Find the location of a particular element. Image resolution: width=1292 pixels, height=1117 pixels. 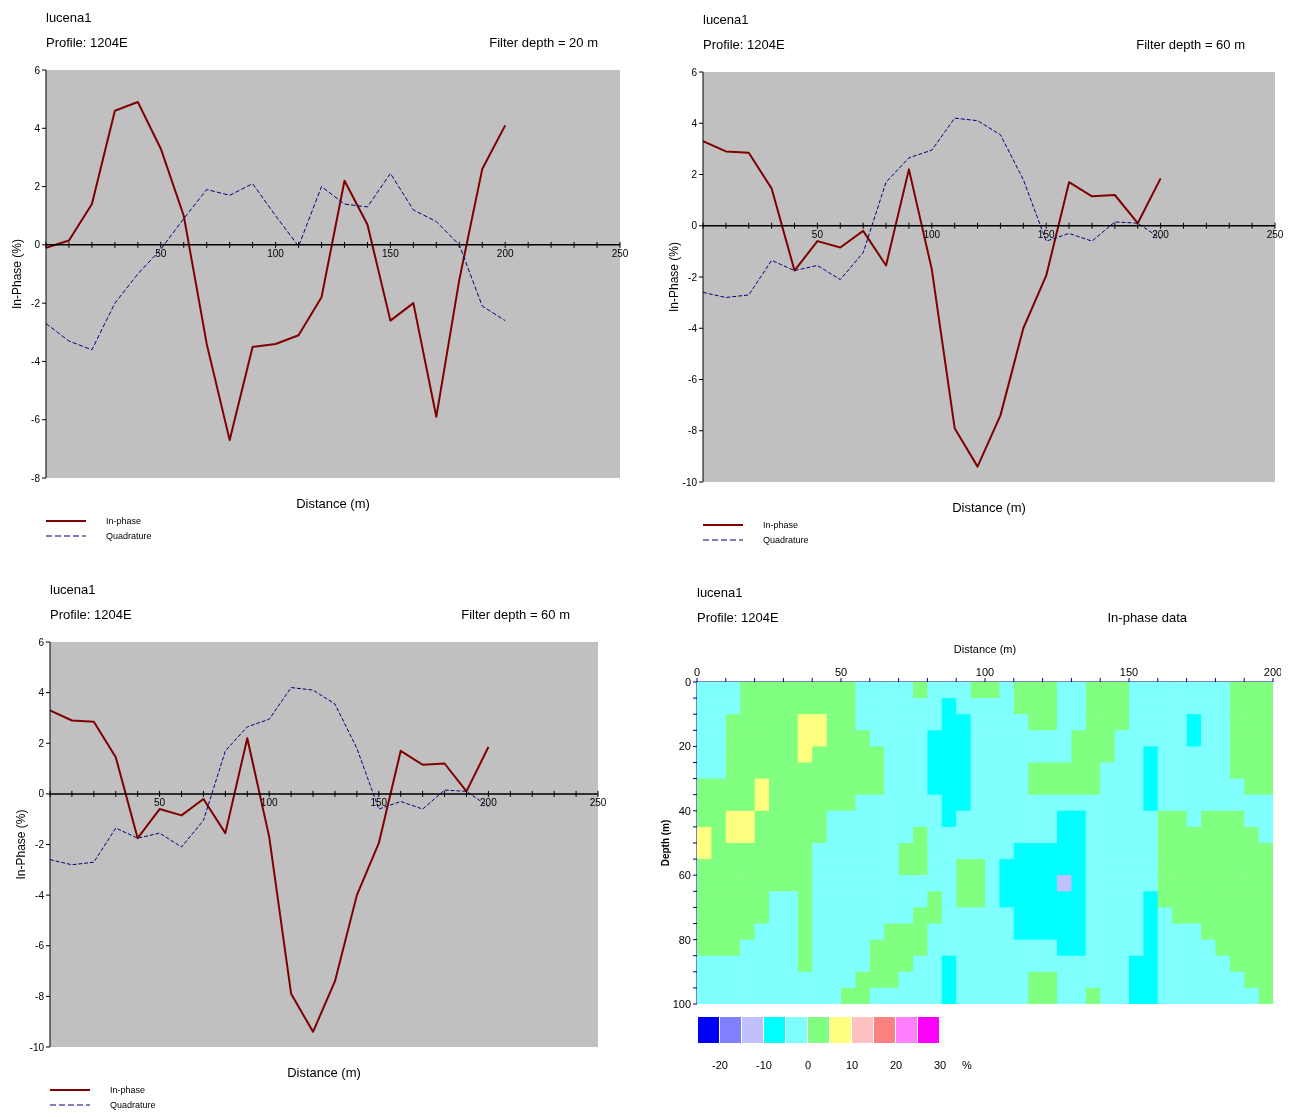

text: In-phase data is located at coordinates (1147, 617).